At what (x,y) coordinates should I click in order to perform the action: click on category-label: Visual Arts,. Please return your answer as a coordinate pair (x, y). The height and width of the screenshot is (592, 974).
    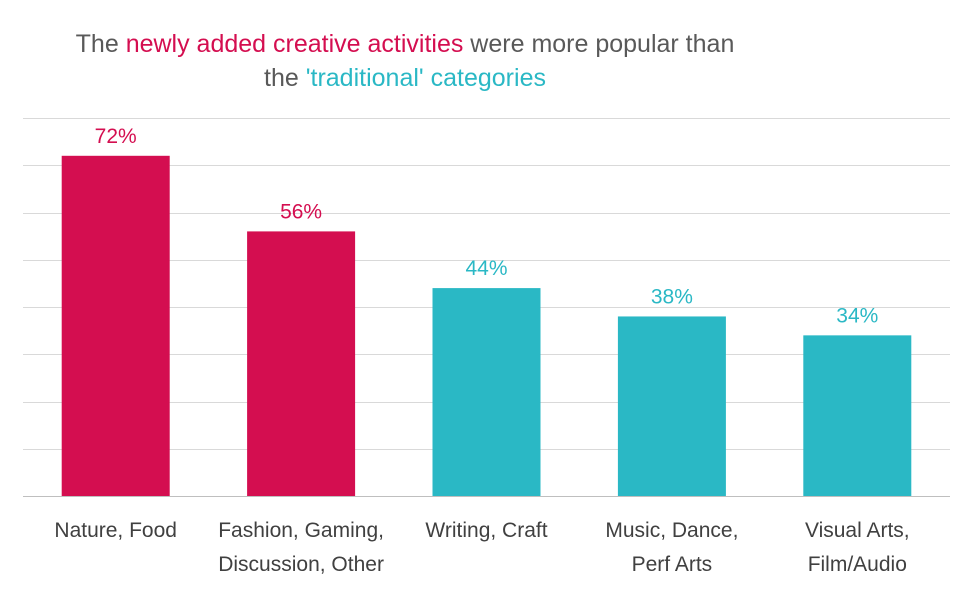
    Looking at the image, I should click on (857, 530).